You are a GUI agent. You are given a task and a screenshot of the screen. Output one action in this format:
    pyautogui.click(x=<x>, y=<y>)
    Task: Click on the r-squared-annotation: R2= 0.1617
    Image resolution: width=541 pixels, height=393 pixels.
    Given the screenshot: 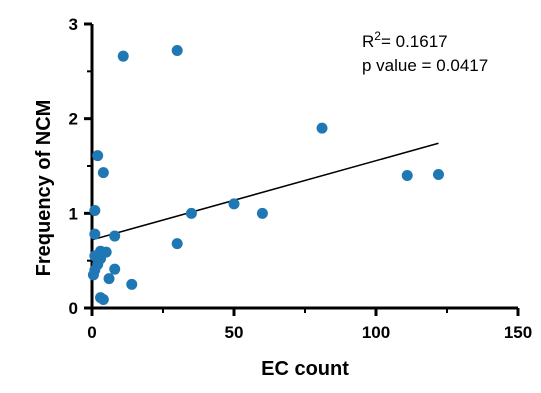 What is the action you would take?
    pyautogui.click(x=405, y=40)
    